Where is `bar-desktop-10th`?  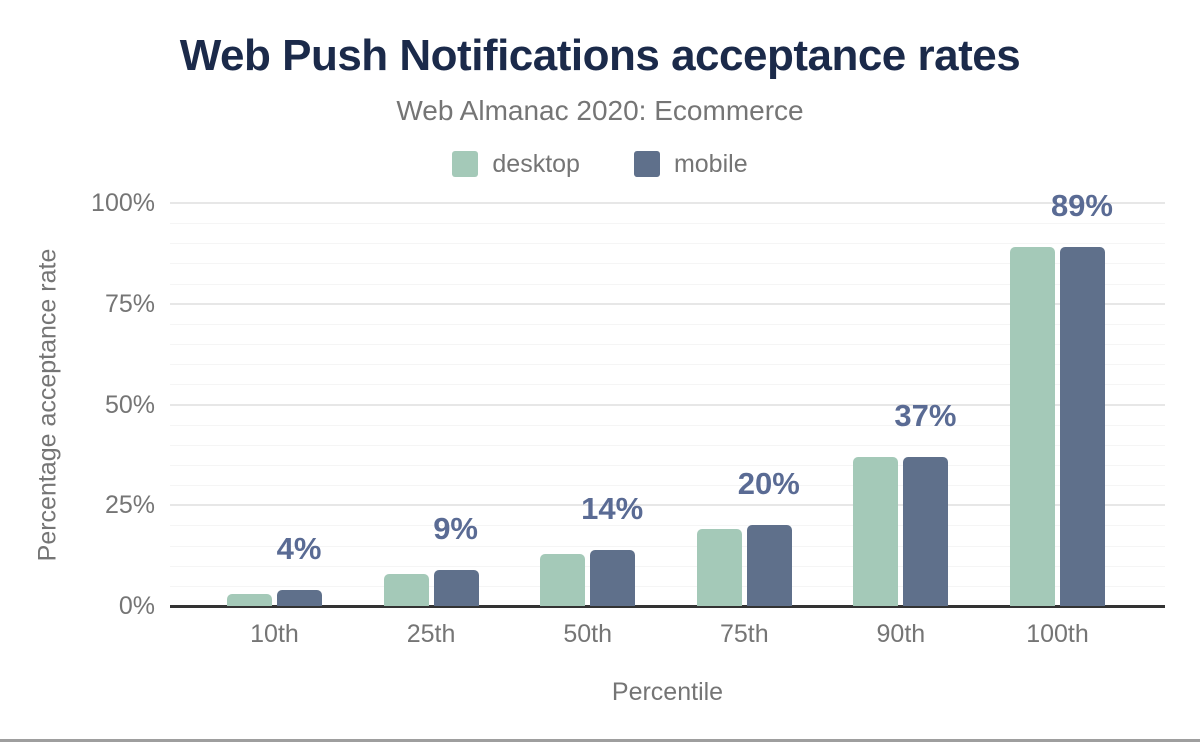 bar-desktop-10th is located at coordinates (249, 599).